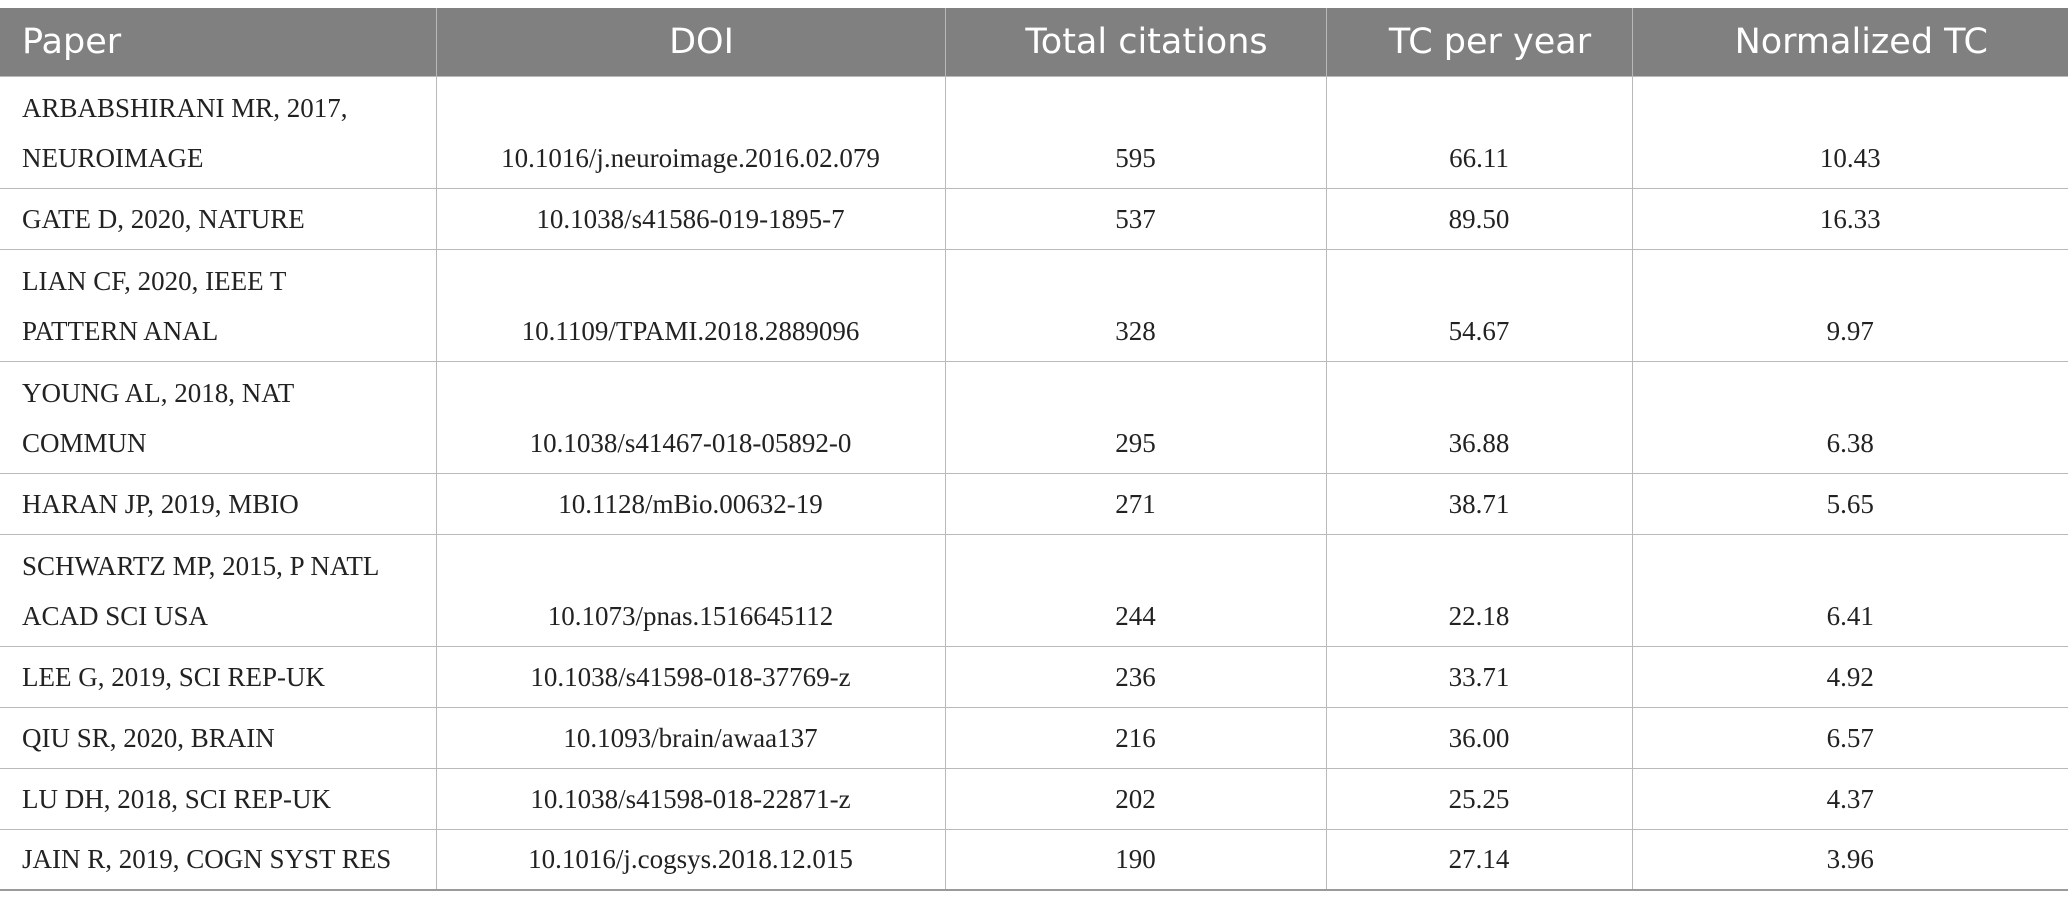 The height and width of the screenshot is (909, 2068). Describe the element at coordinates (1135, 590) in the screenshot. I see `cell-total-citations: 244` at that location.